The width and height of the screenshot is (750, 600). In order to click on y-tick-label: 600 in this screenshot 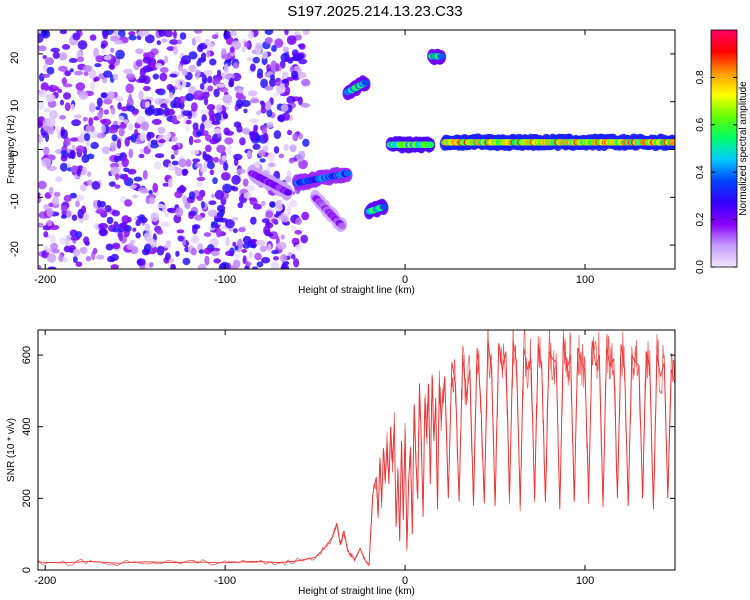, I will do `click(27, 355)`.